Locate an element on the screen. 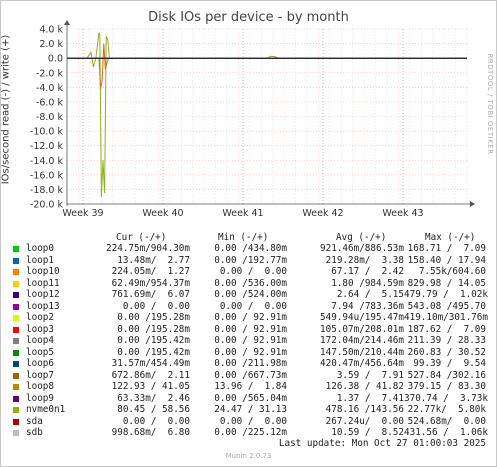  y-axis-arrow is located at coordinates (67, 22).